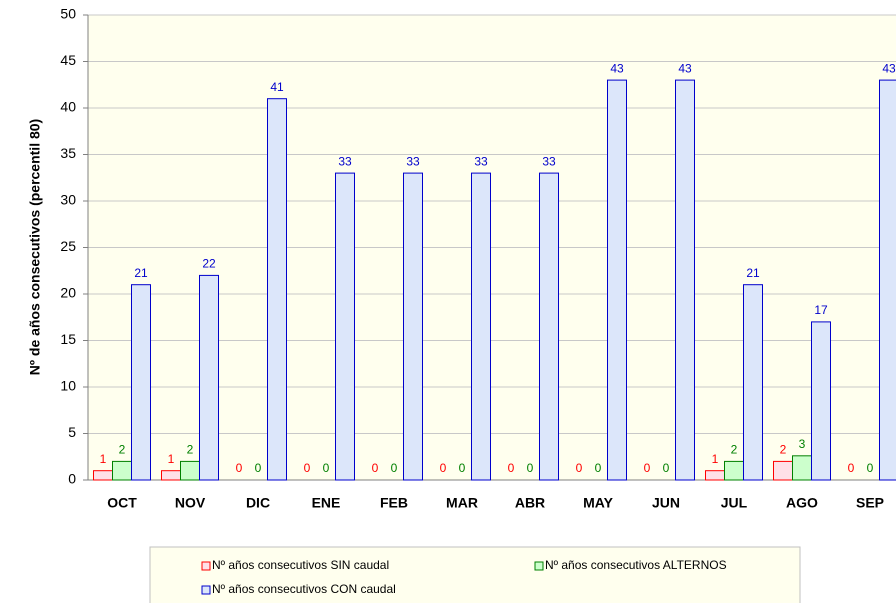 This screenshot has height=603, width=896. What do you see at coordinates (277, 87) in the screenshot?
I see `data-label: 41` at bounding box center [277, 87].